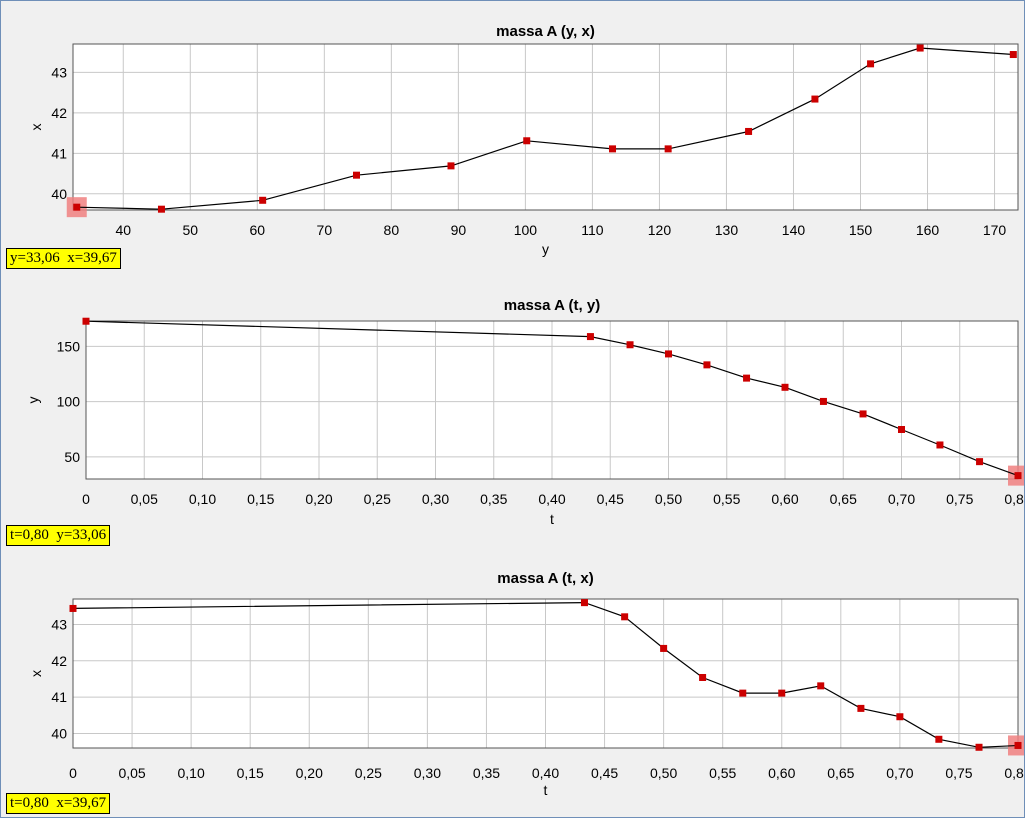 Image resolution: width=1025 pixels, height=818 pixels. What do you see at coordinates (190, 230) in the screenshot?
I see `x-tick-label: 50` at bounding box center [190, 230].